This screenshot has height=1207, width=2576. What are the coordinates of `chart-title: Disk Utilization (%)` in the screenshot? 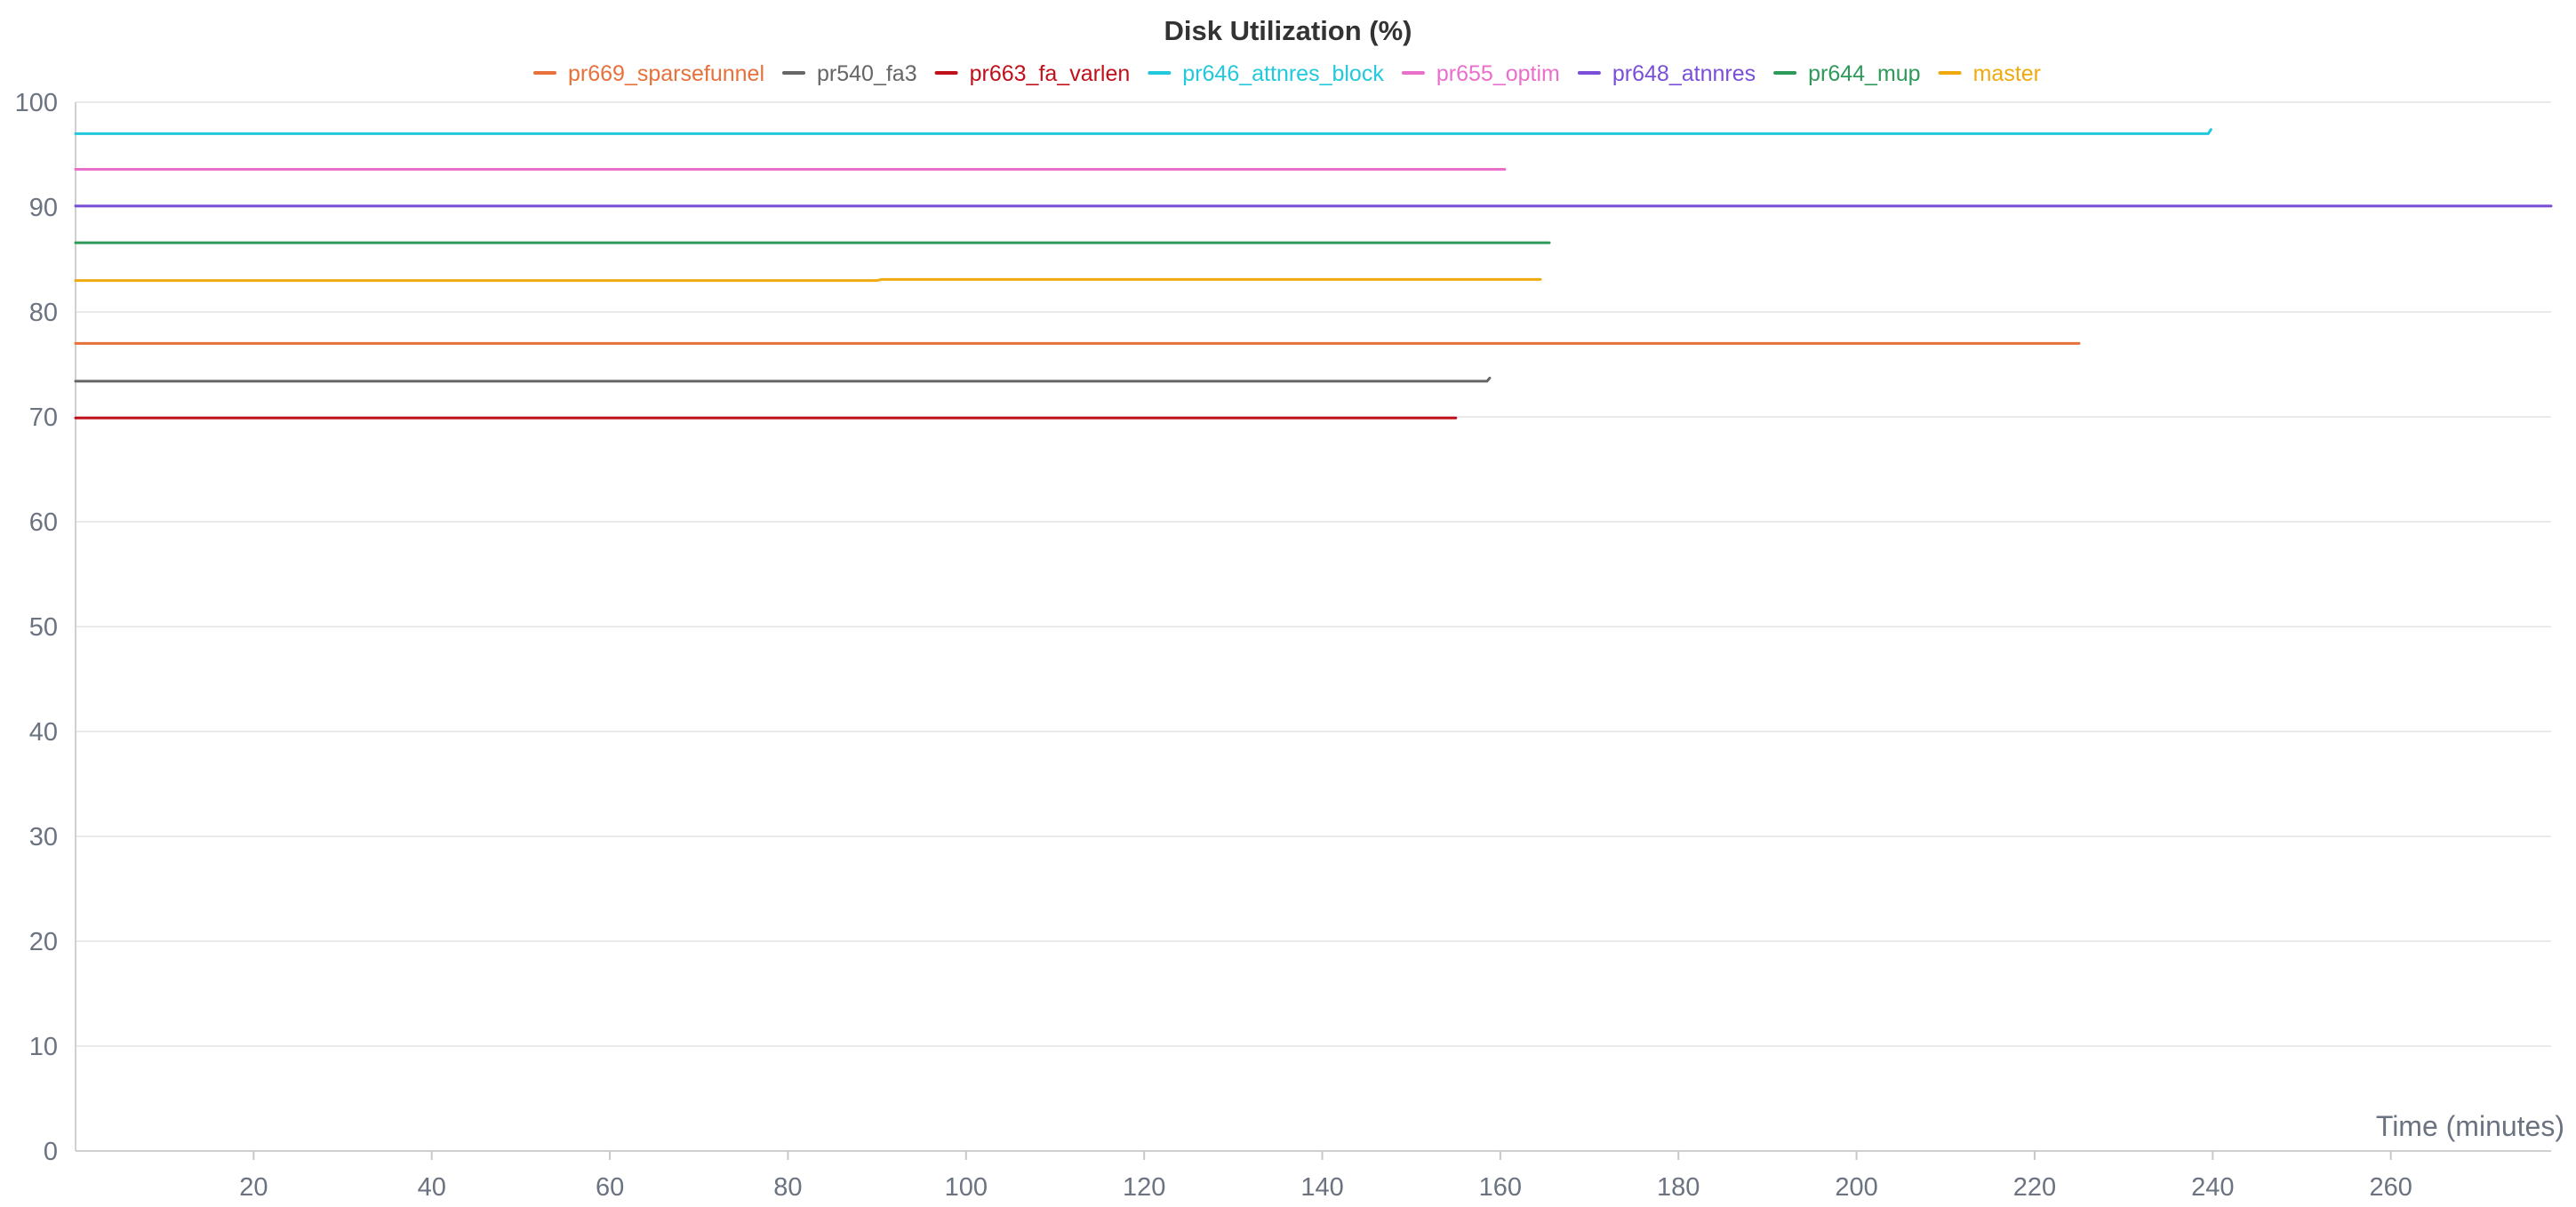 It's located at (1288, 30).